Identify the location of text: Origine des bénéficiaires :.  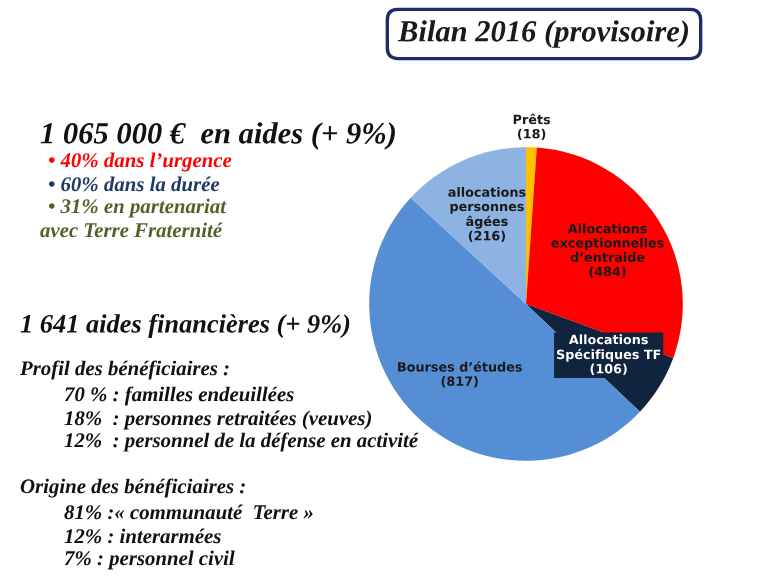
(132, 488).